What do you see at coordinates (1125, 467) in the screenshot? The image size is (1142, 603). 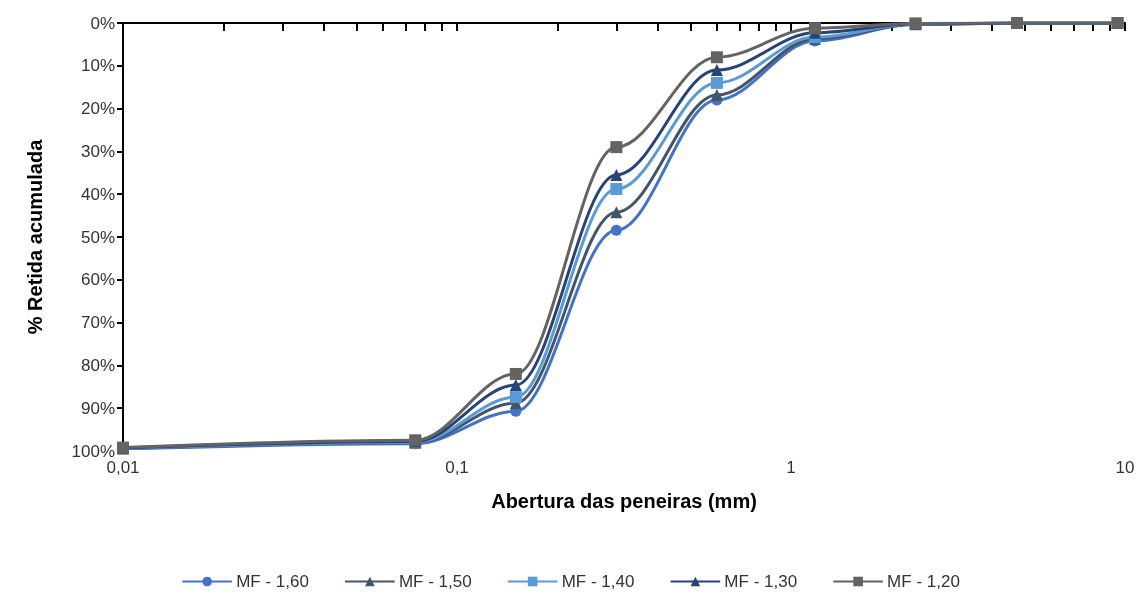 I see `x-tick-label: 10` at bounding box center [1125, 467].